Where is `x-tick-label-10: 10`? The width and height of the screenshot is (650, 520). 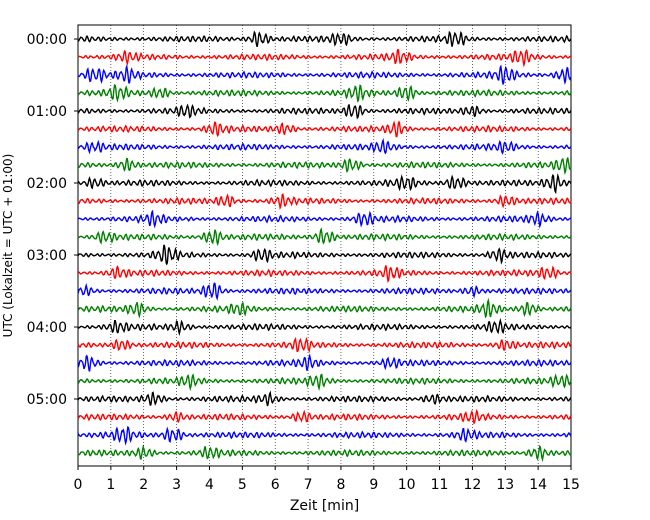
x-tick-label-10: 10 is located at coordinates (407, 485).